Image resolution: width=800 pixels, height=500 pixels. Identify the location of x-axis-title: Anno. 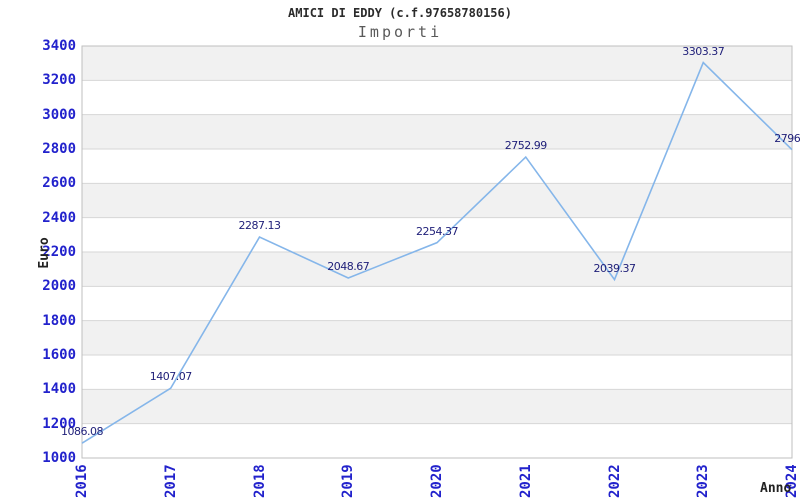
(776, 488).